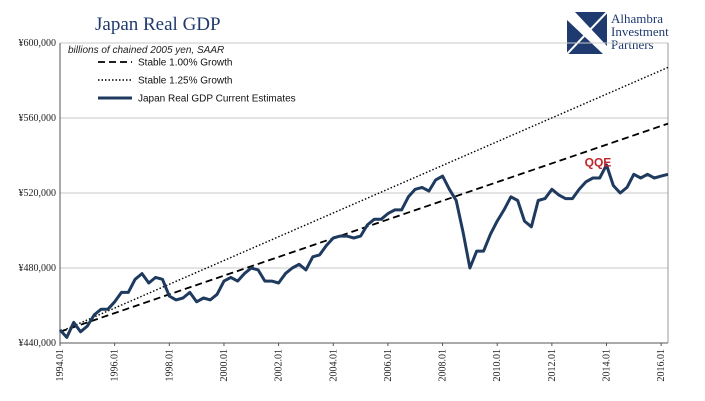 Image resolution: width=705 pixels, height=401 pixels. What do you see at coordinates (217, 99) in the screenshot?
I see `legend-label-3: Japan Real GDP Current Estimates` at bounding box center [217, 99].